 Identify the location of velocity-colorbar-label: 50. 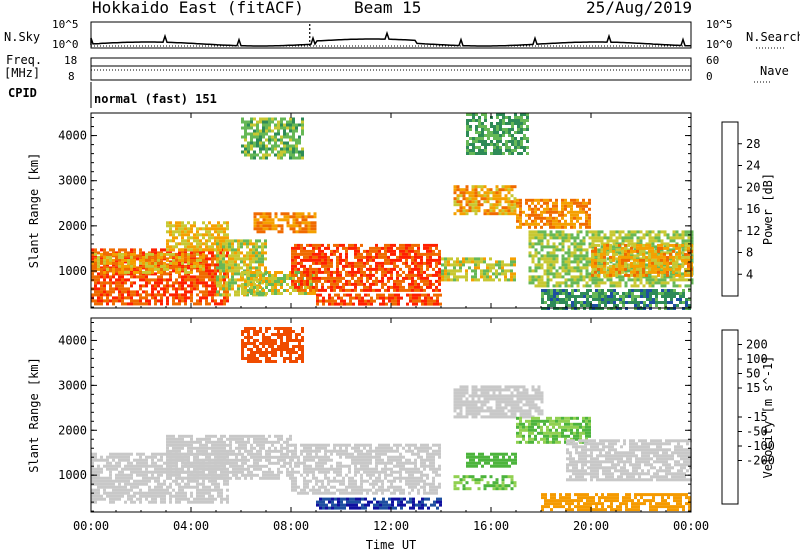
(753, 374).